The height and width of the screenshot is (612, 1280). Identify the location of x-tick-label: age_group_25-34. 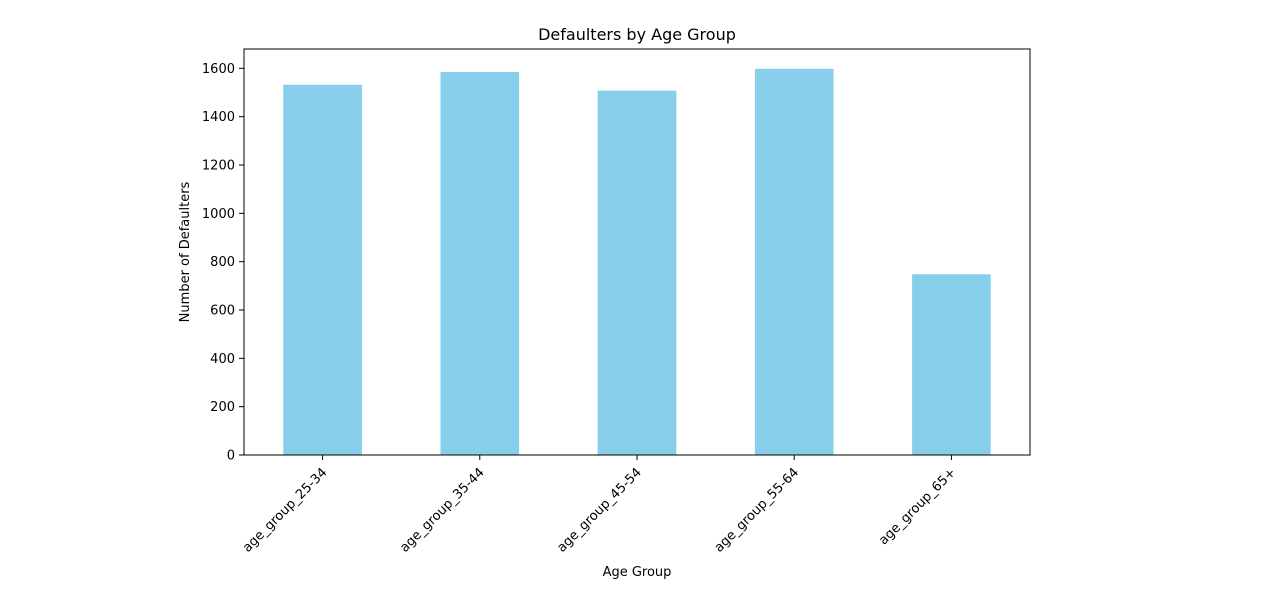
(285, 510).